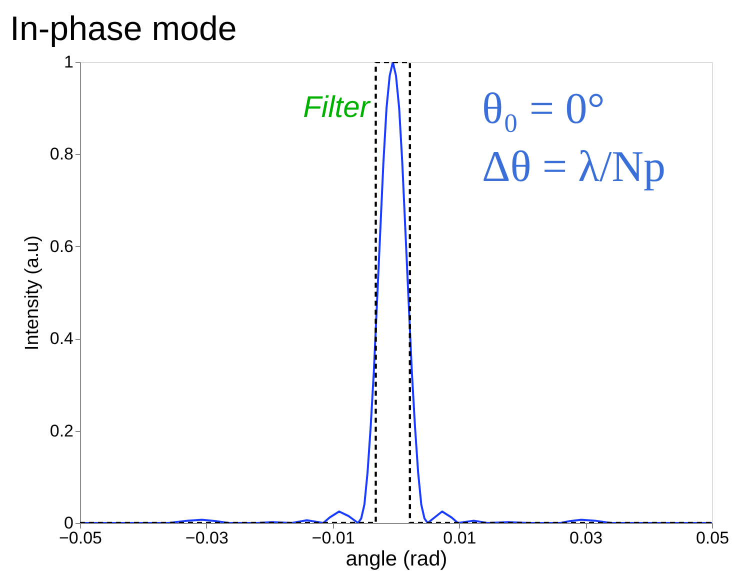 The height and width of the screenshot is (571, 733). I want to click on x-tick-label: 0.03, so click(586, 538).